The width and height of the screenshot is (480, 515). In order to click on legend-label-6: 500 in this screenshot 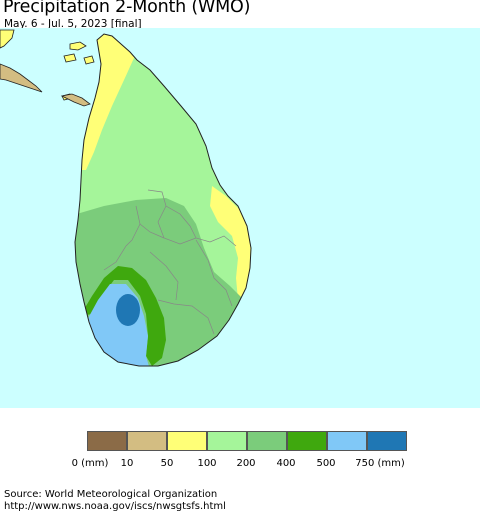, I will do `click(326, 463)`.